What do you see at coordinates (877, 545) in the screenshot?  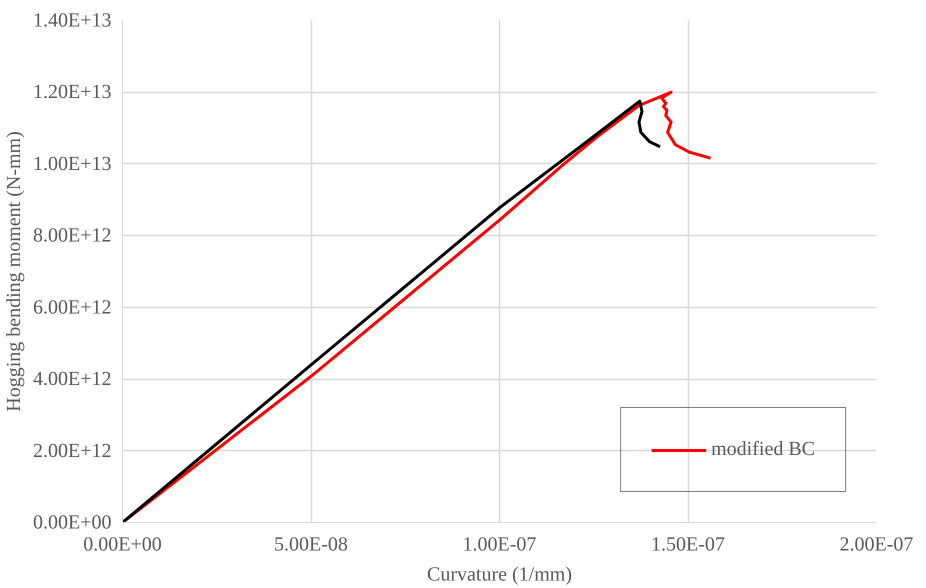 I see `x-tick-label: 2.00E-07` at bounding box center [877, 545].